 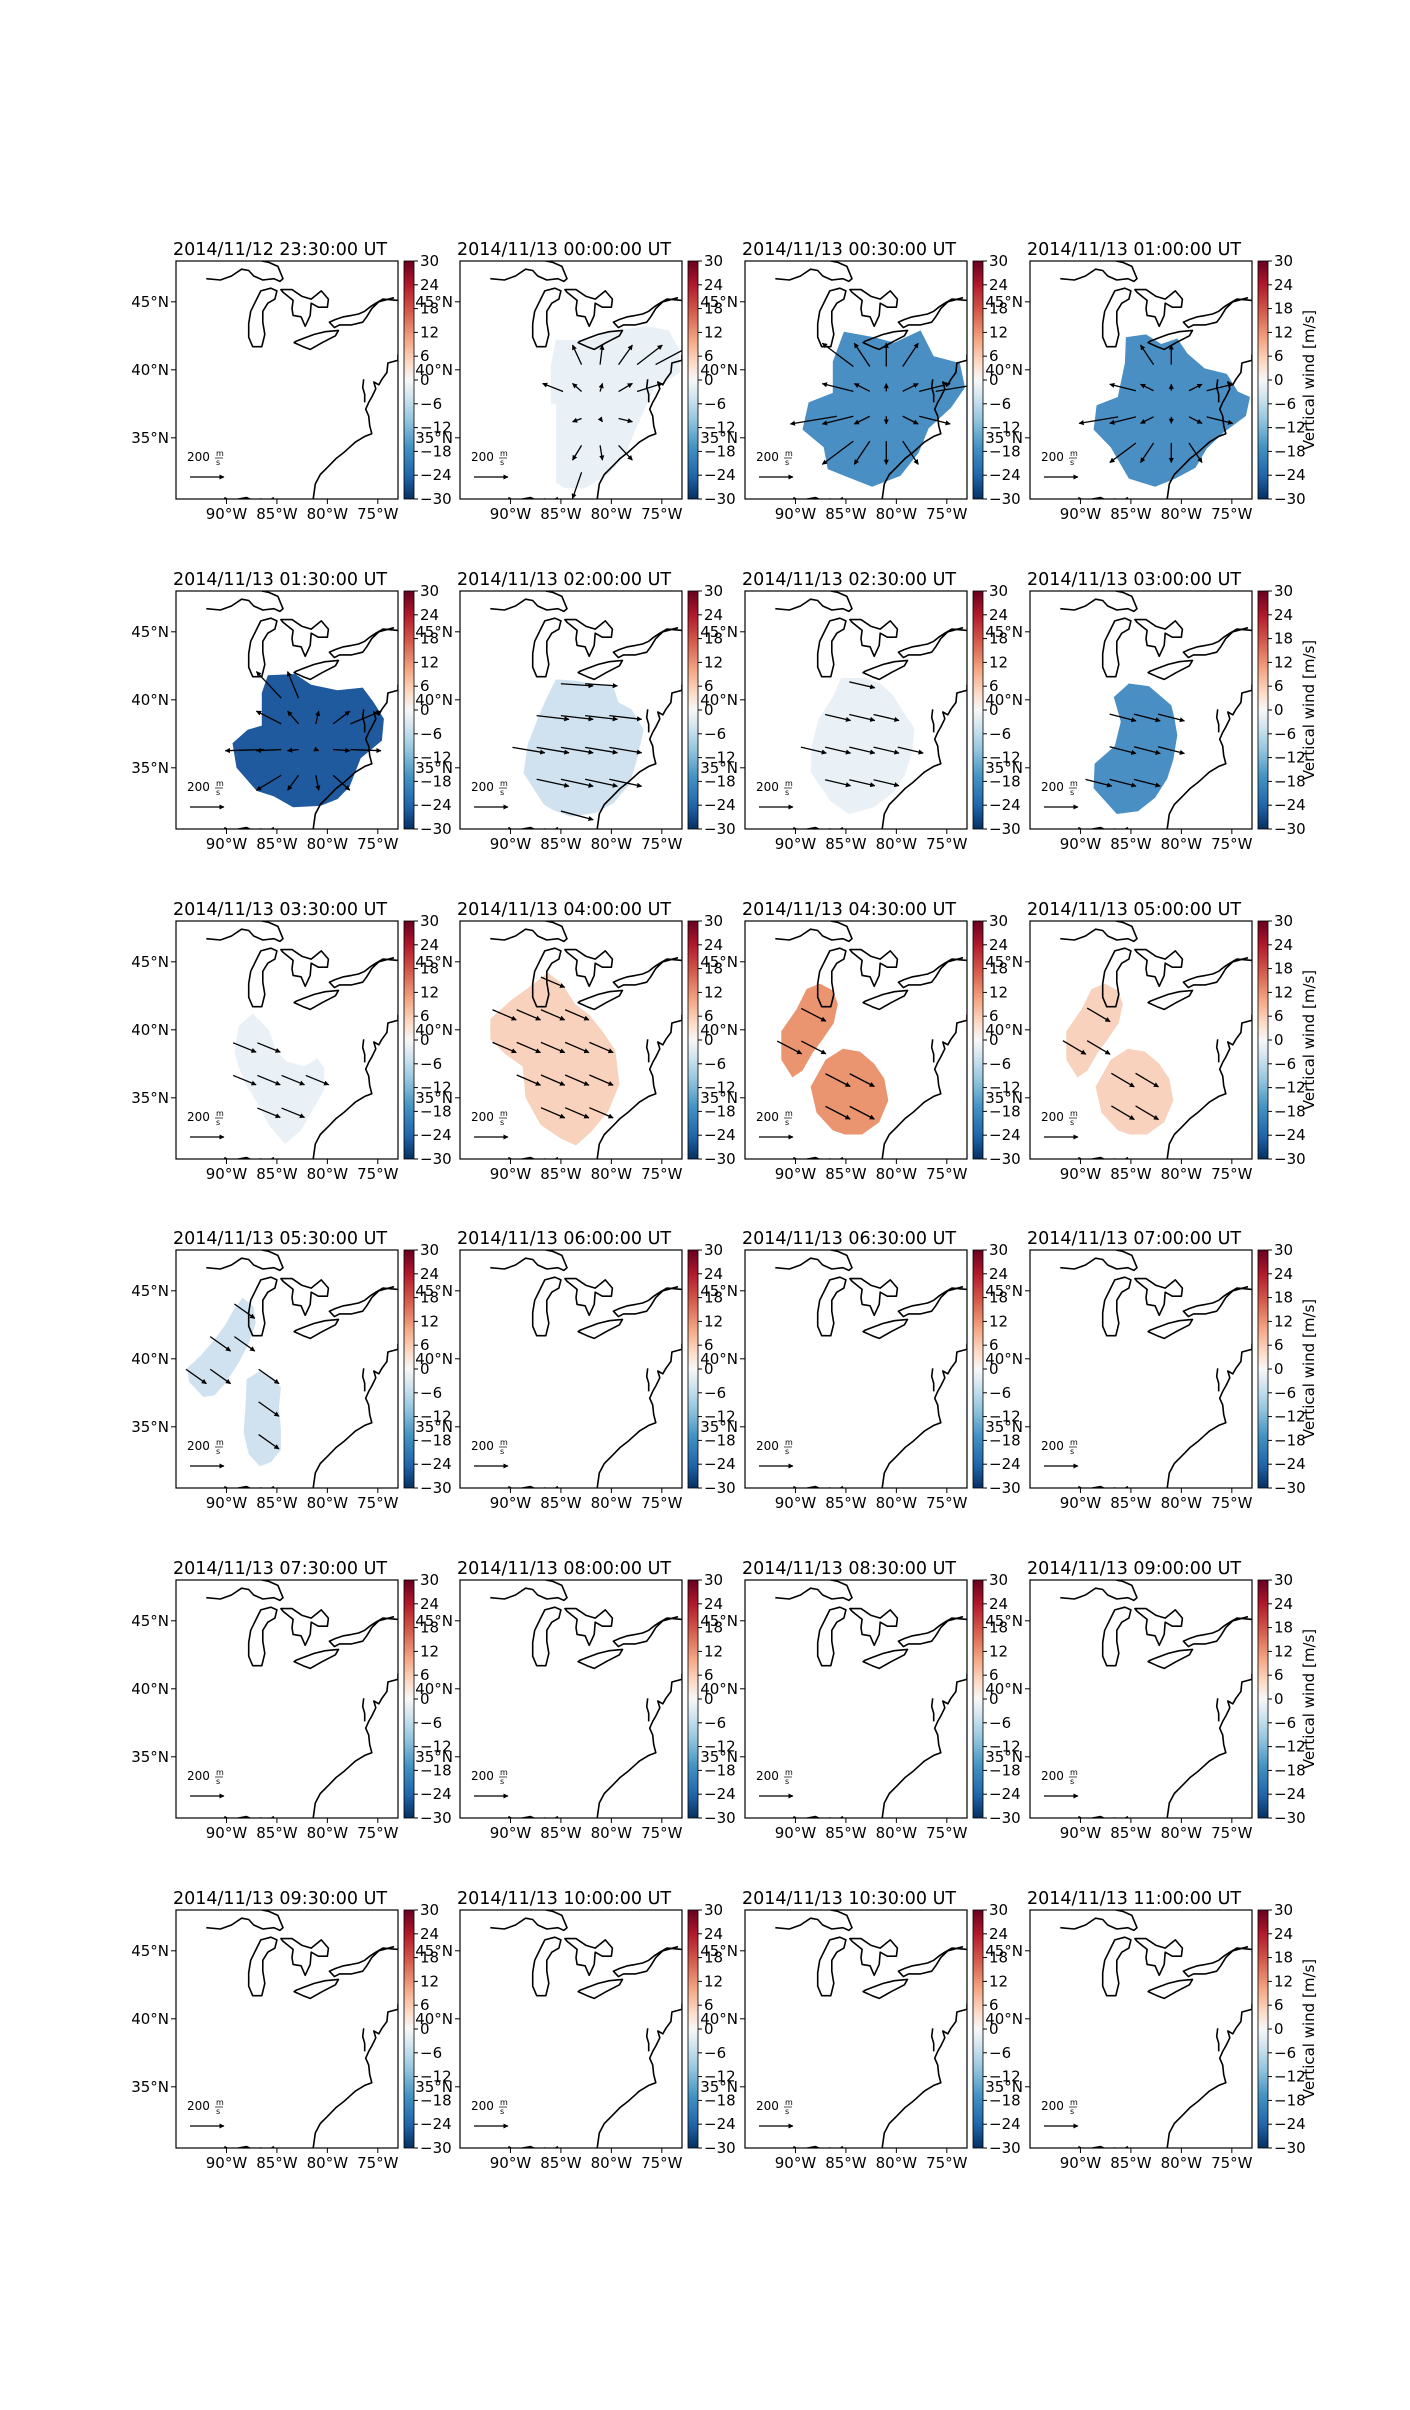 I want to click on colorbar: 30 24 18 12 6 0 −6 −12 −18 −24 −30, so click(x=711, y=1369).